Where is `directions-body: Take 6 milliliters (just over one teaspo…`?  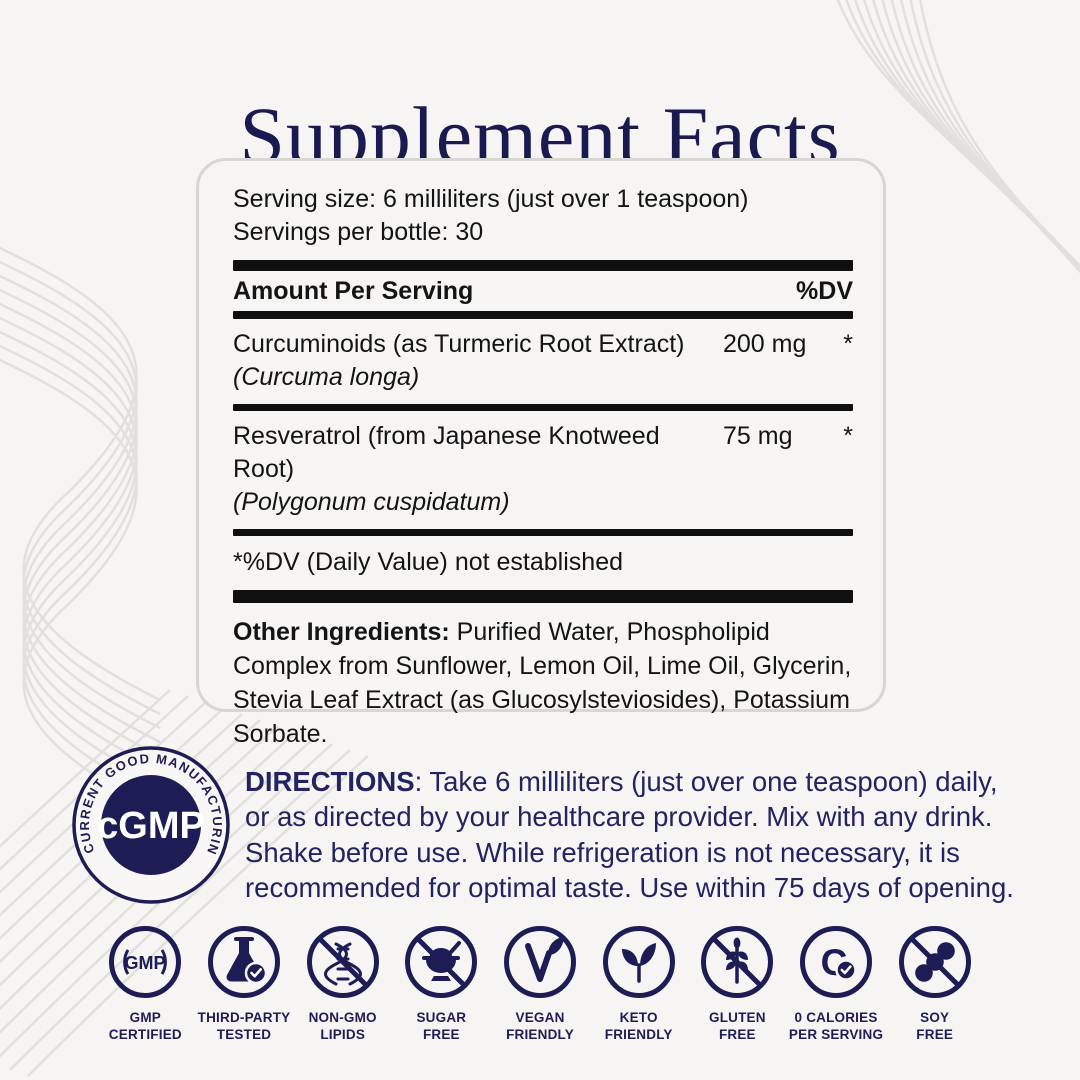
directions-body: Take 6 milliliters (just over one teaspo… is located at coordinates (629, 834).